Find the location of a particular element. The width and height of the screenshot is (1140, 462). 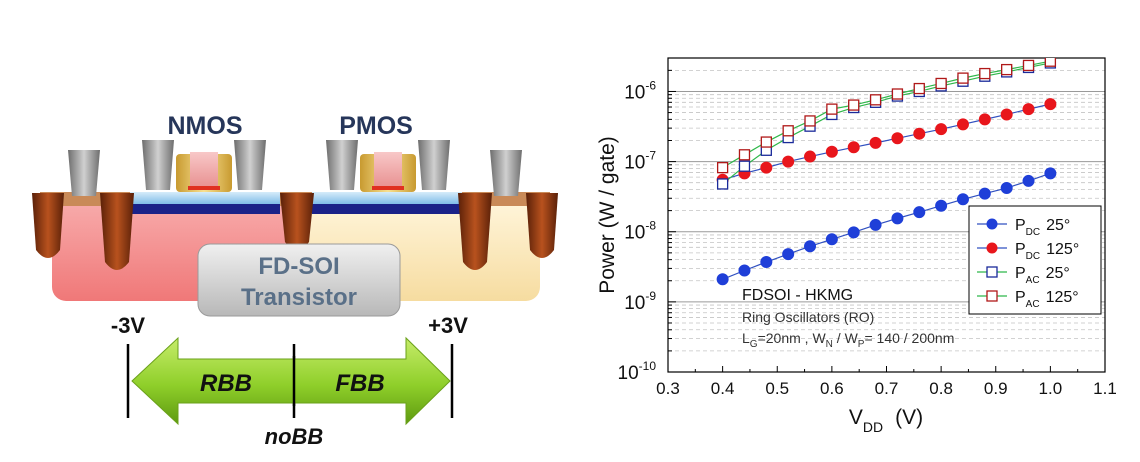

series-layer is located at coordinates (886, 172).